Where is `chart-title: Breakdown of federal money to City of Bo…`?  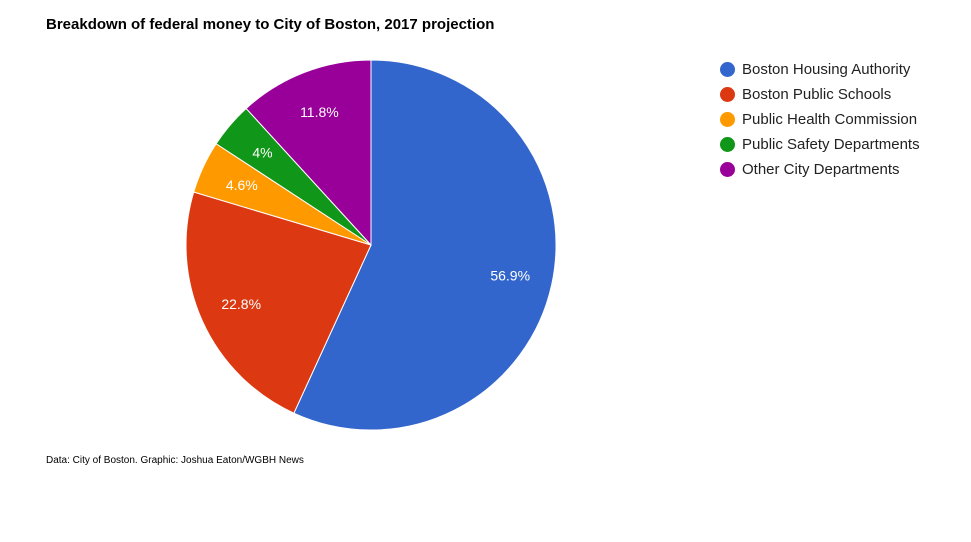
chart-title: Breakdown of federal money to City of Bo… is located at coordinates (270, 24).